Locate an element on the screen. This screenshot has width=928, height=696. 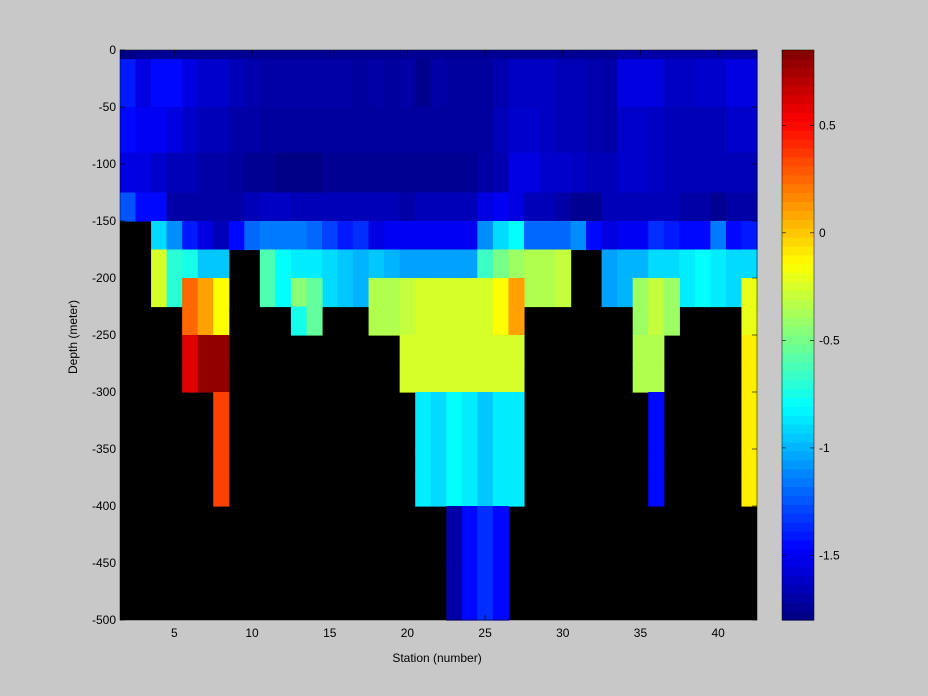
y-tick-label: -200 is located at coordinates (104, 278).